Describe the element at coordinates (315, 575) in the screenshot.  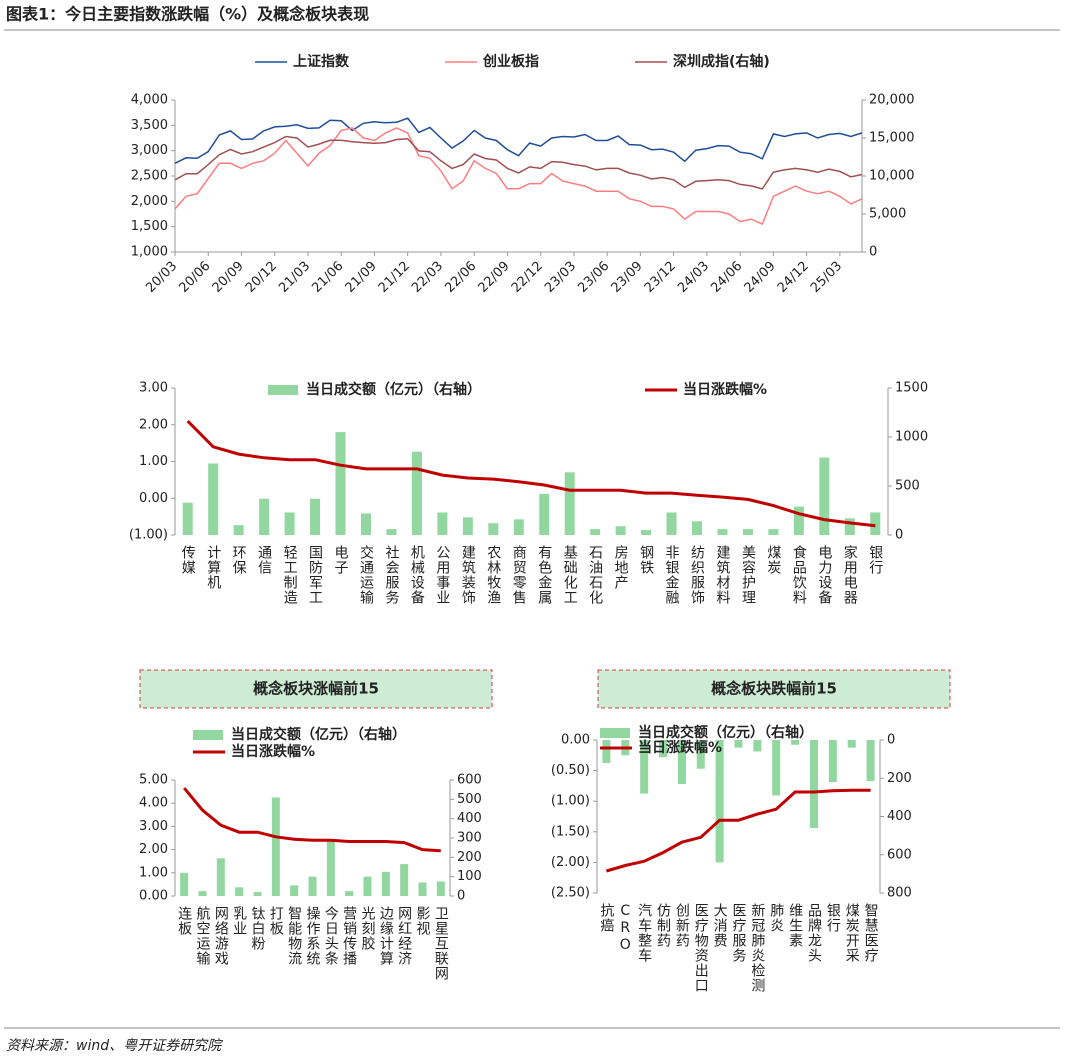
I see `x-tick-label: 国防军工` at that location.